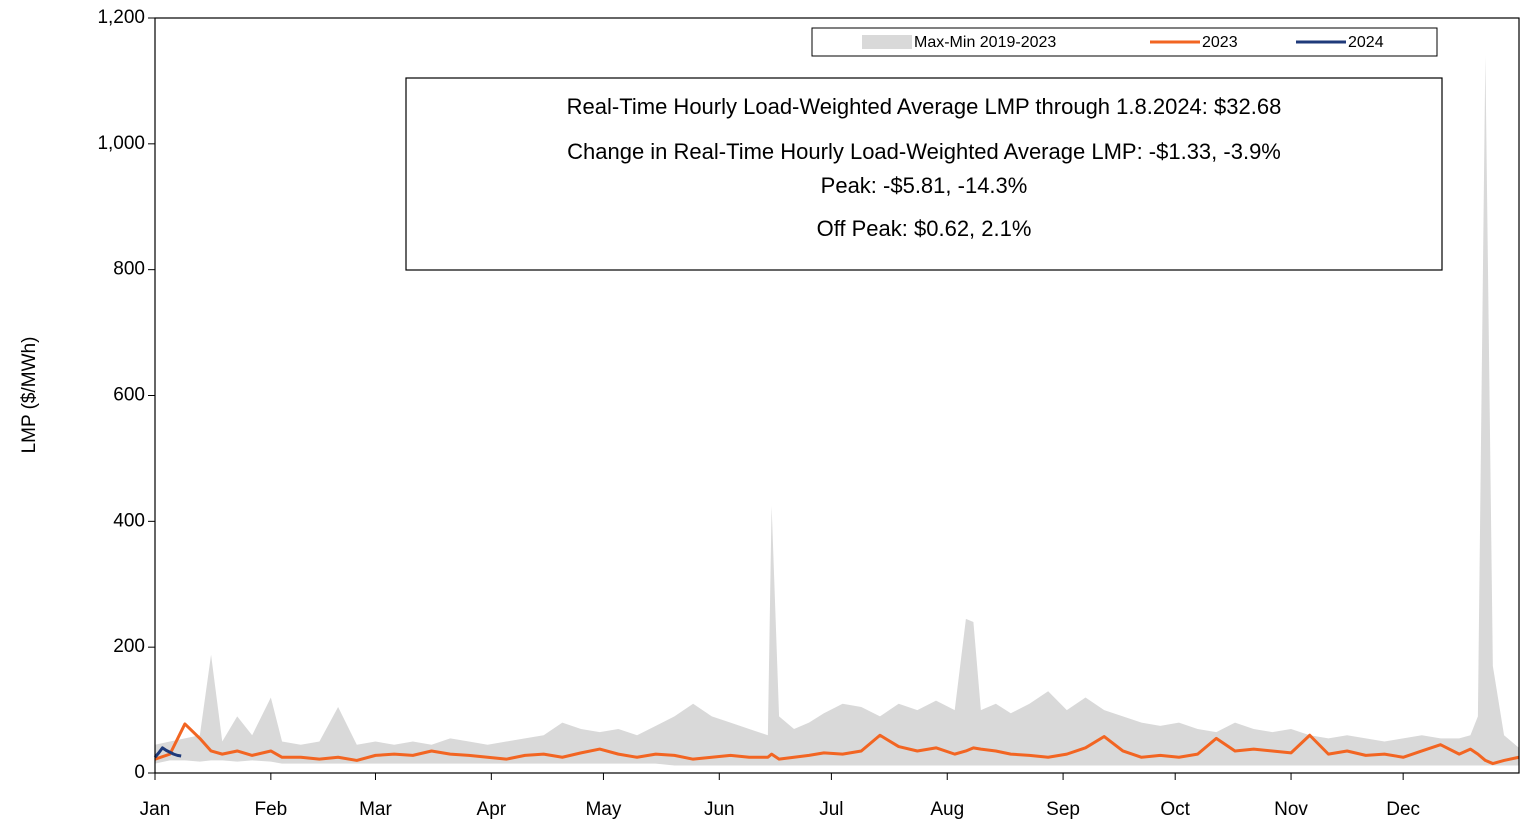 The image size is (1520, 830). I want to click on legend-label: Max-Min 2019-2023, so click(985, 42).